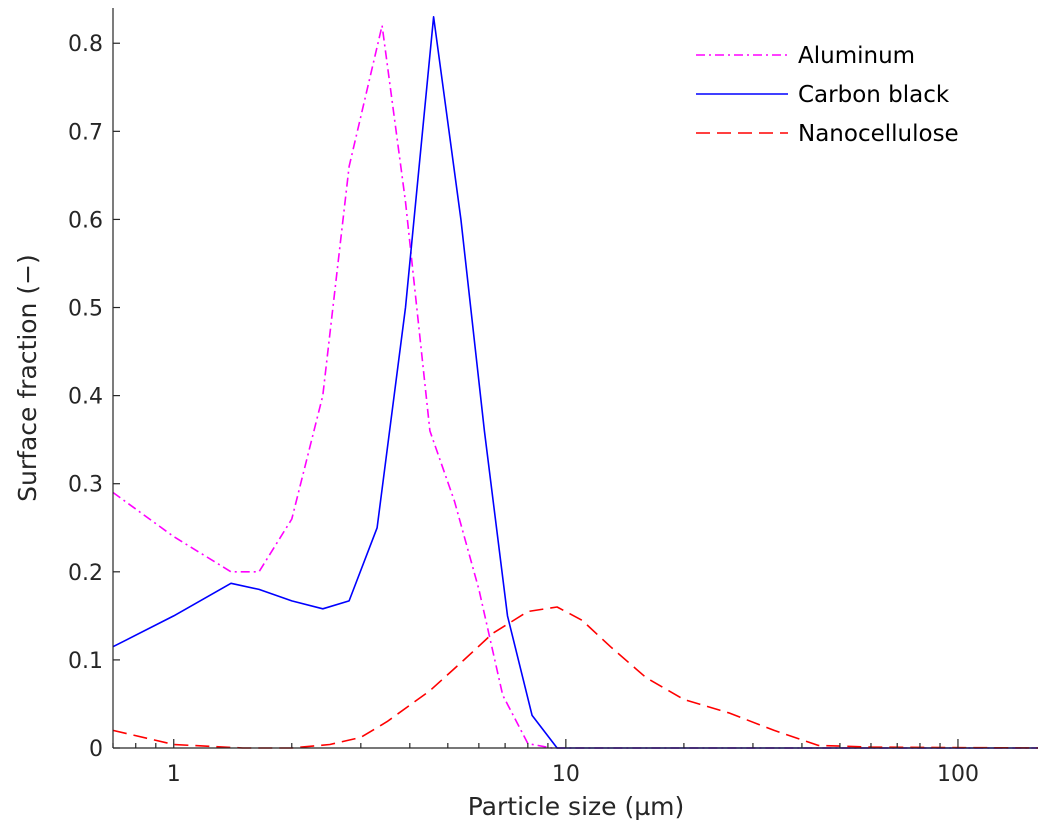  Describe the element at coordinates (958, 774) in the screenshot. I see `x-tick-label: 100` at that location.